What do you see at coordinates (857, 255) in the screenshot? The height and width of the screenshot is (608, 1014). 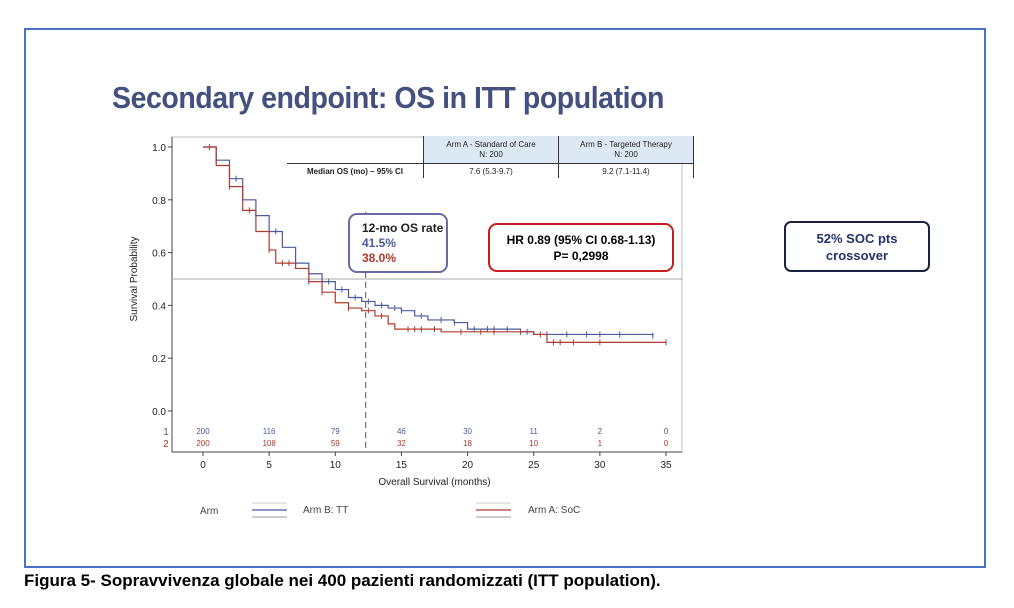 I see `crossover-line2: crossover` at bounding box center [857, 255].